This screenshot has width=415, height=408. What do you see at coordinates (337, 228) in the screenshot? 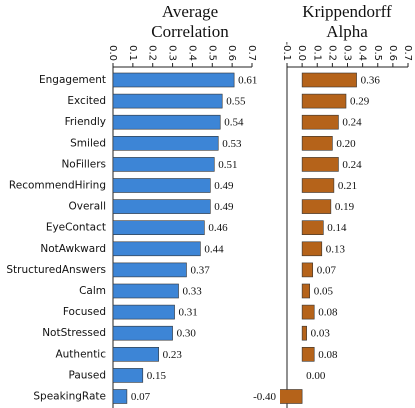
I see `value-label: 0.14` at bounding box center [337, 228].